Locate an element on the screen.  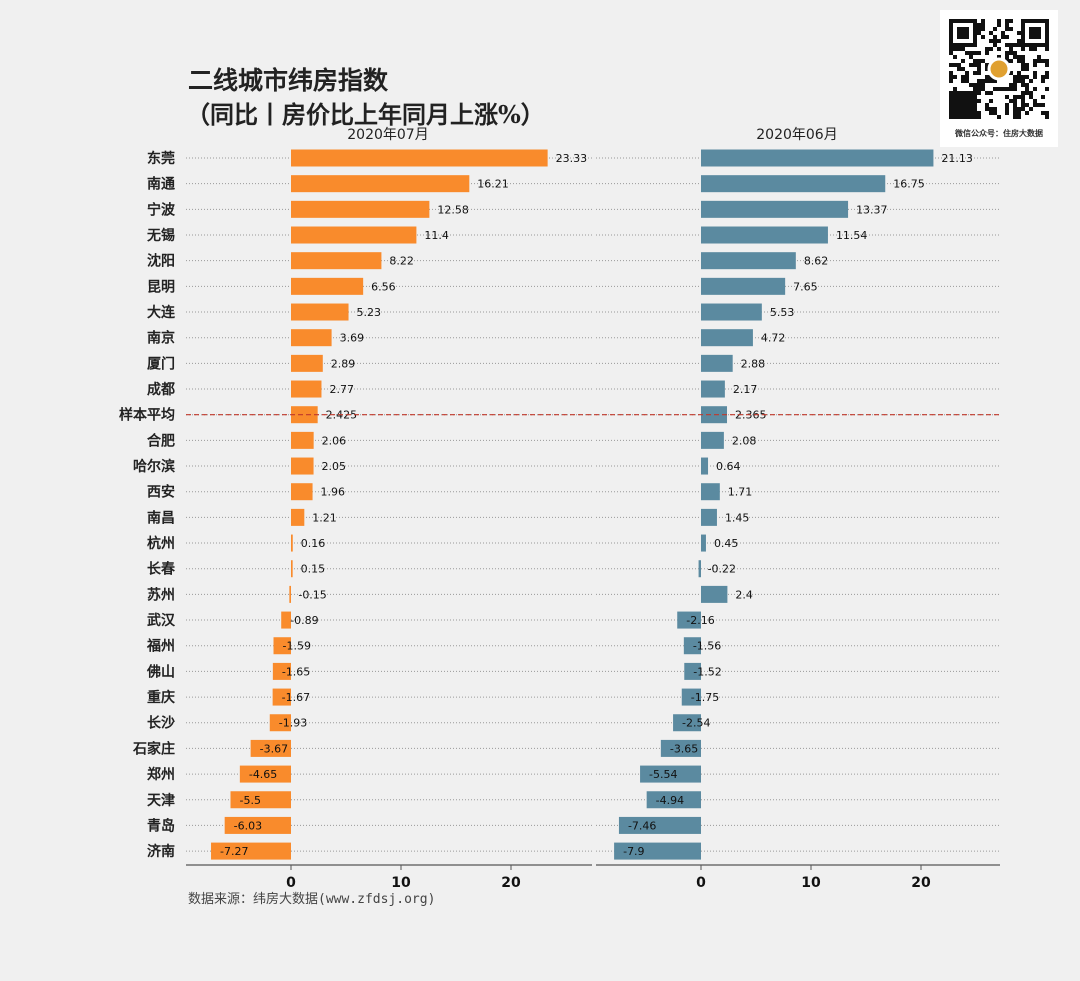
data-label: -3.65 is located at coordinates (684, 748).